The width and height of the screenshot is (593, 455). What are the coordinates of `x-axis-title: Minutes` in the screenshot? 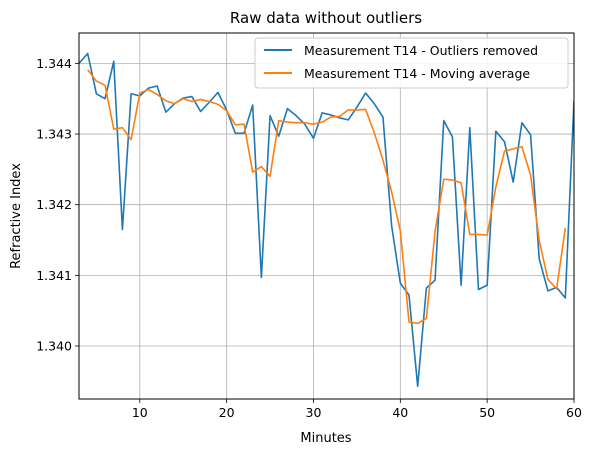 It's located at (325, 438).